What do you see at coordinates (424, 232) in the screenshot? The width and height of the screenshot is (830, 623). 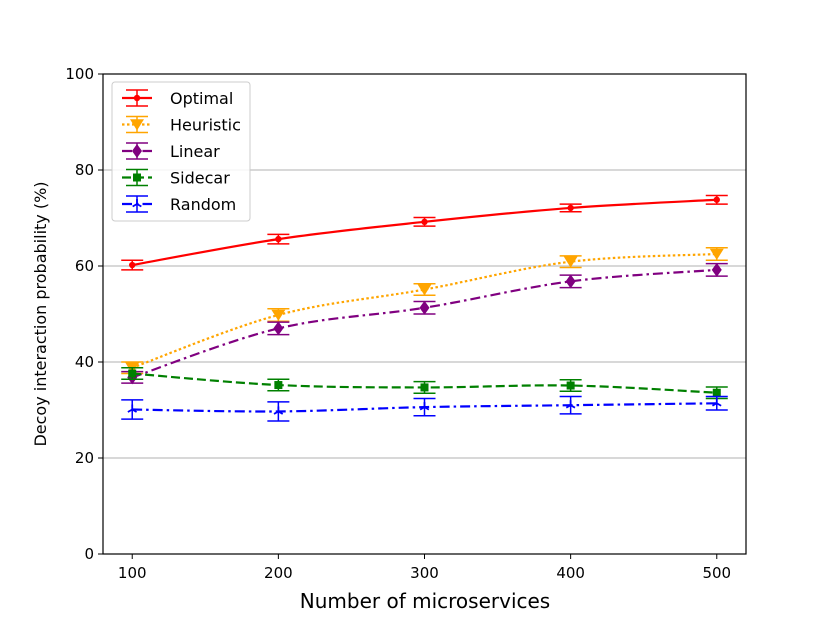 I see `series-optimal` at bounding box center [424, 232].